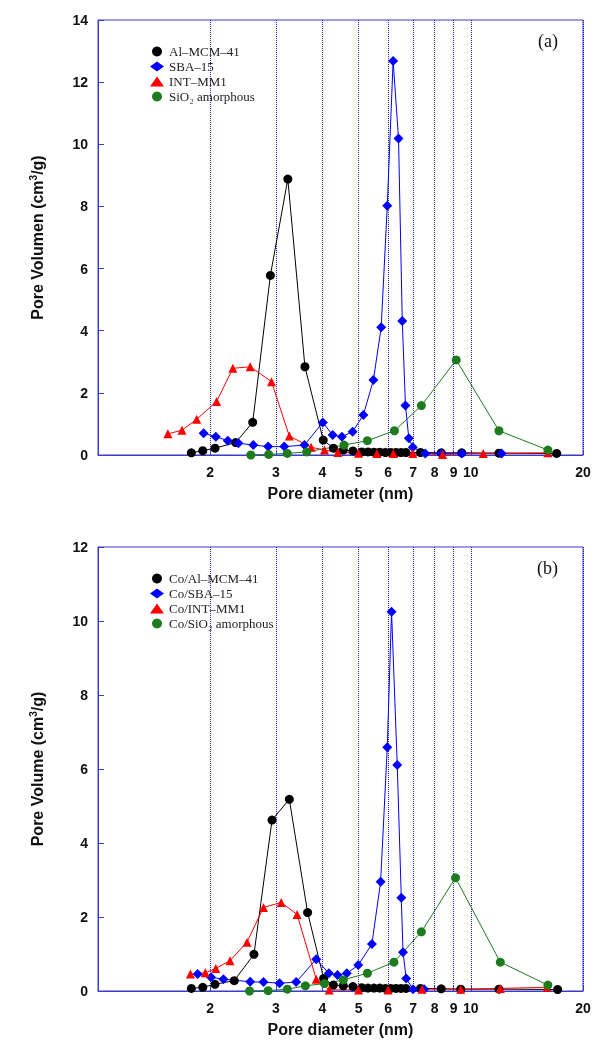 The image size is (596, 1052). What do you see at coordinates (198, 81) in the screenshot?
I see `legend-label: INT–MM1` at bounding box center [198, 81].